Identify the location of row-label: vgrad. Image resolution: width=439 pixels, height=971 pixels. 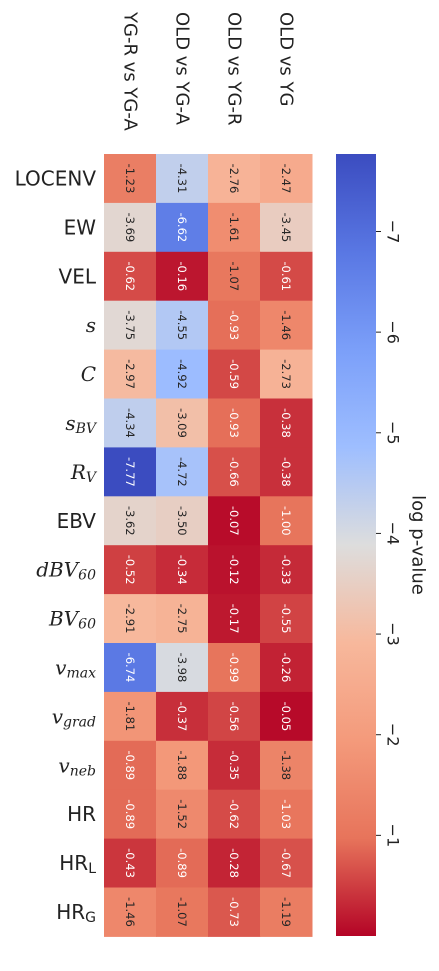
(74, 717).